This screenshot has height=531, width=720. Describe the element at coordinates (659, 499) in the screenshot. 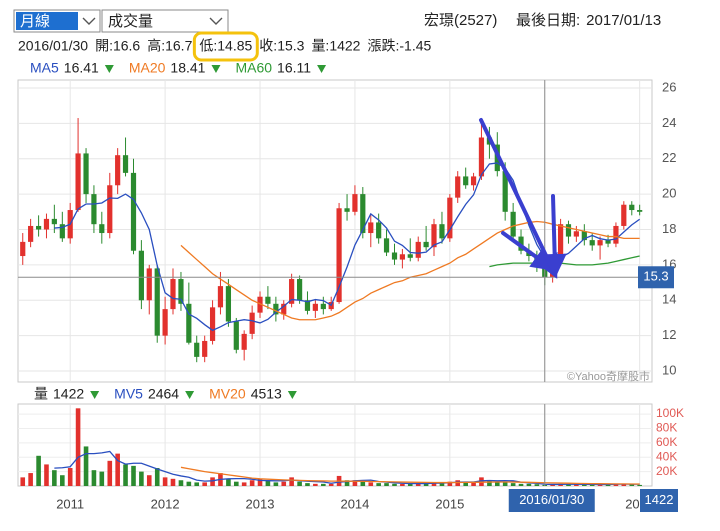

I see `volume-cursor-label: 1422` at that location.